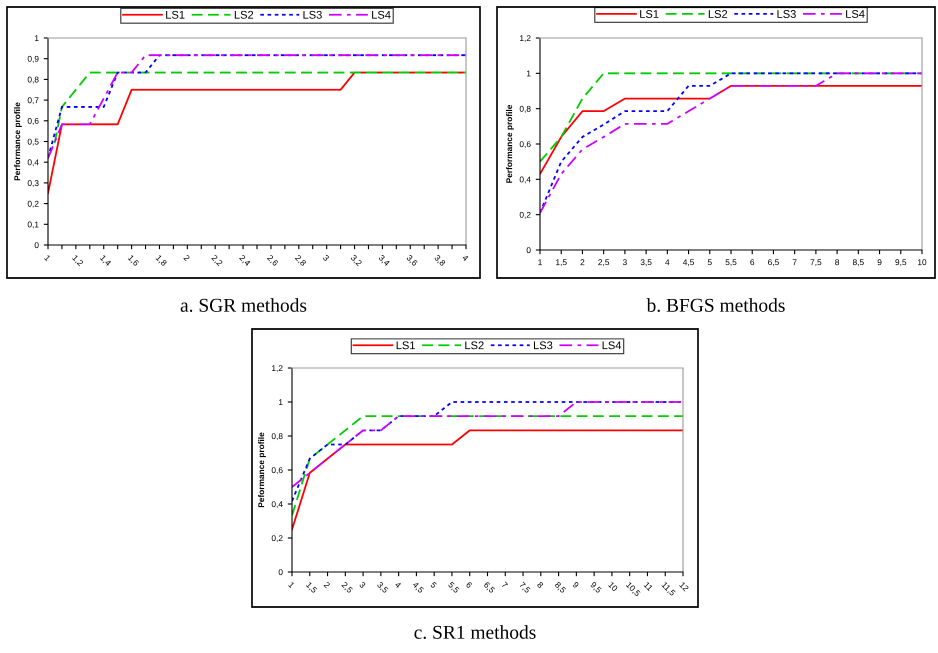 This screenshot has width=938, height=653. Describe the element at coordinates (272, 260) in the screenshot. I see `x-tick-label: 2,6` at that location.